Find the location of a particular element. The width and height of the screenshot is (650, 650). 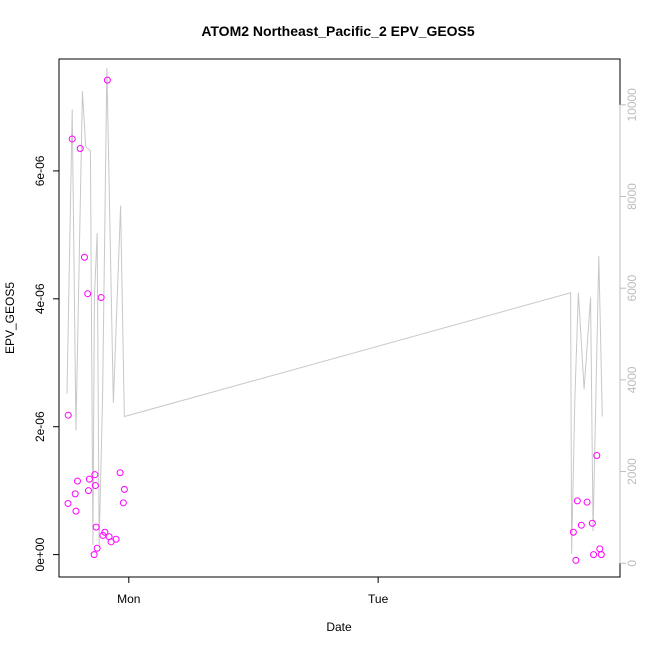

x-tick-label: Tue is located at coordinates (378, 599).